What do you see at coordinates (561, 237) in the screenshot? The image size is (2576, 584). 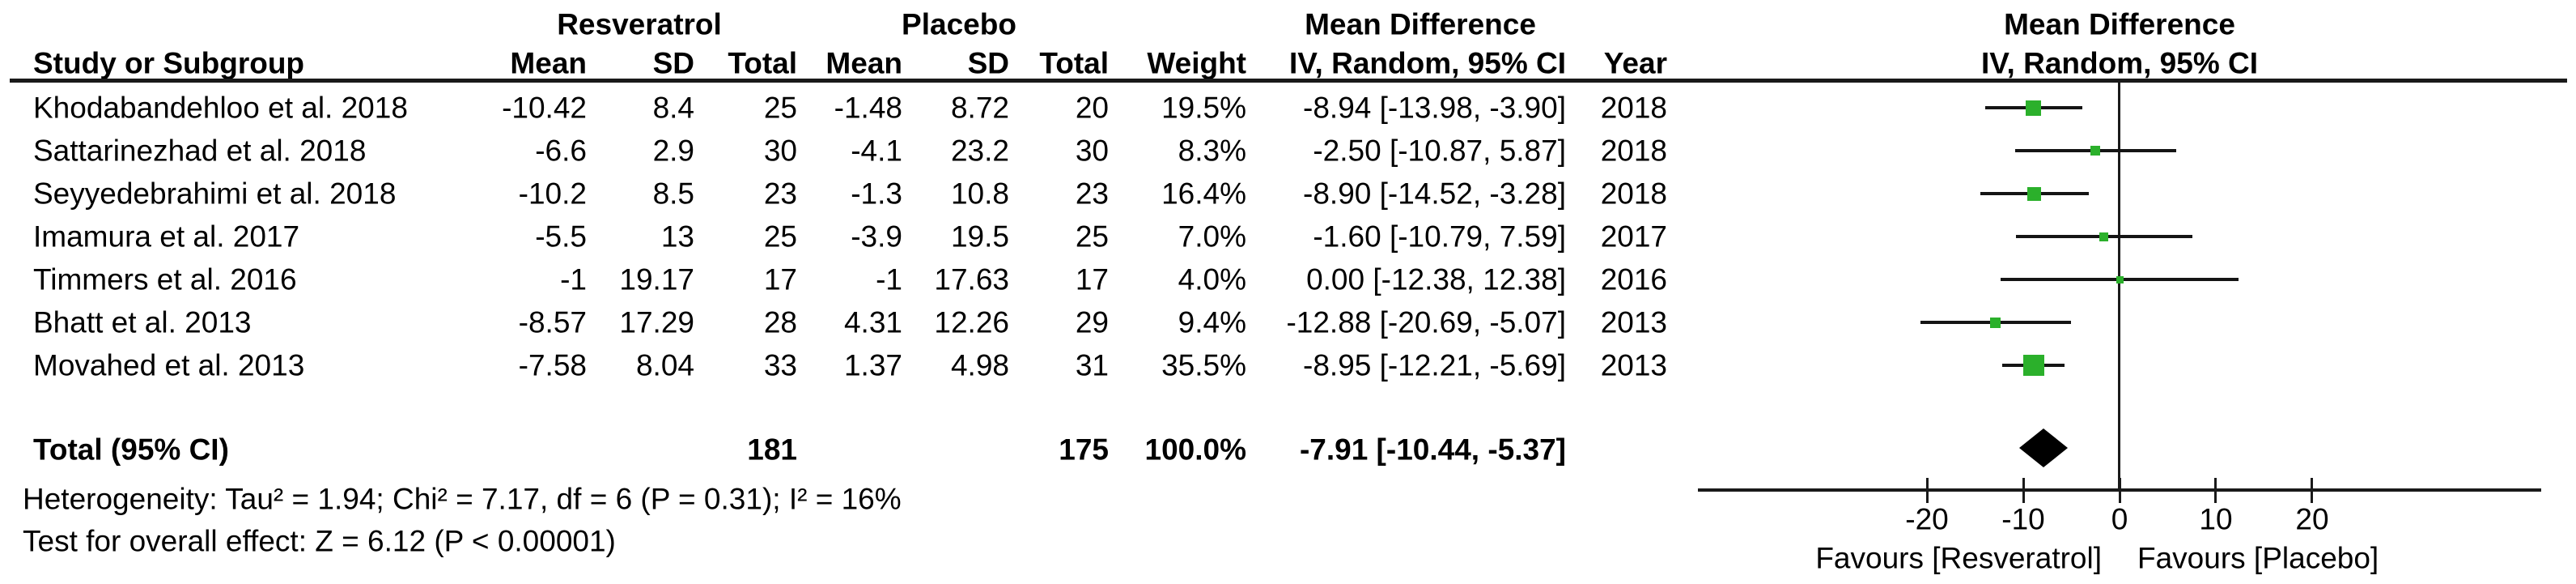 I see `cell-mean_t: -5.5` at bounding box center [561, 237].